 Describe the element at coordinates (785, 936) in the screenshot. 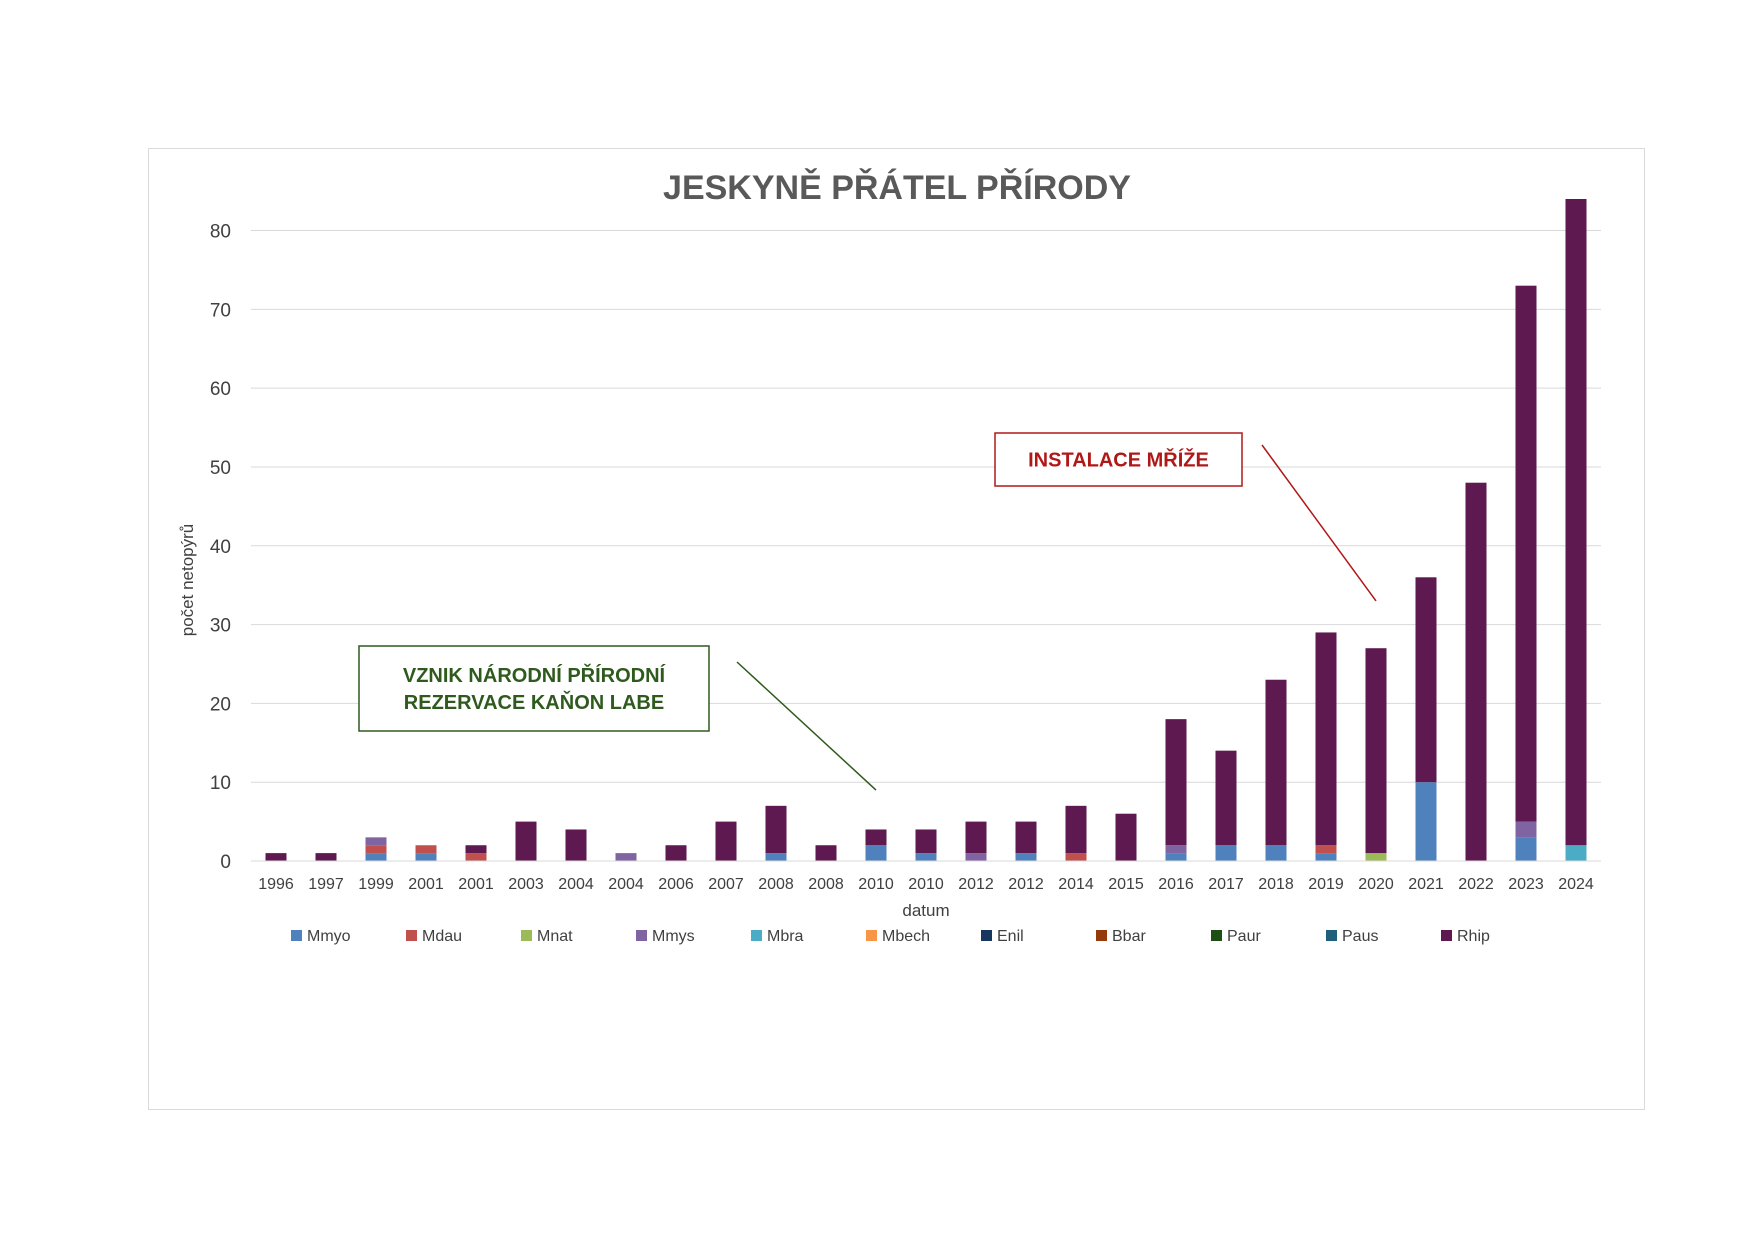

I see `legend-label: Mbra` at that location.